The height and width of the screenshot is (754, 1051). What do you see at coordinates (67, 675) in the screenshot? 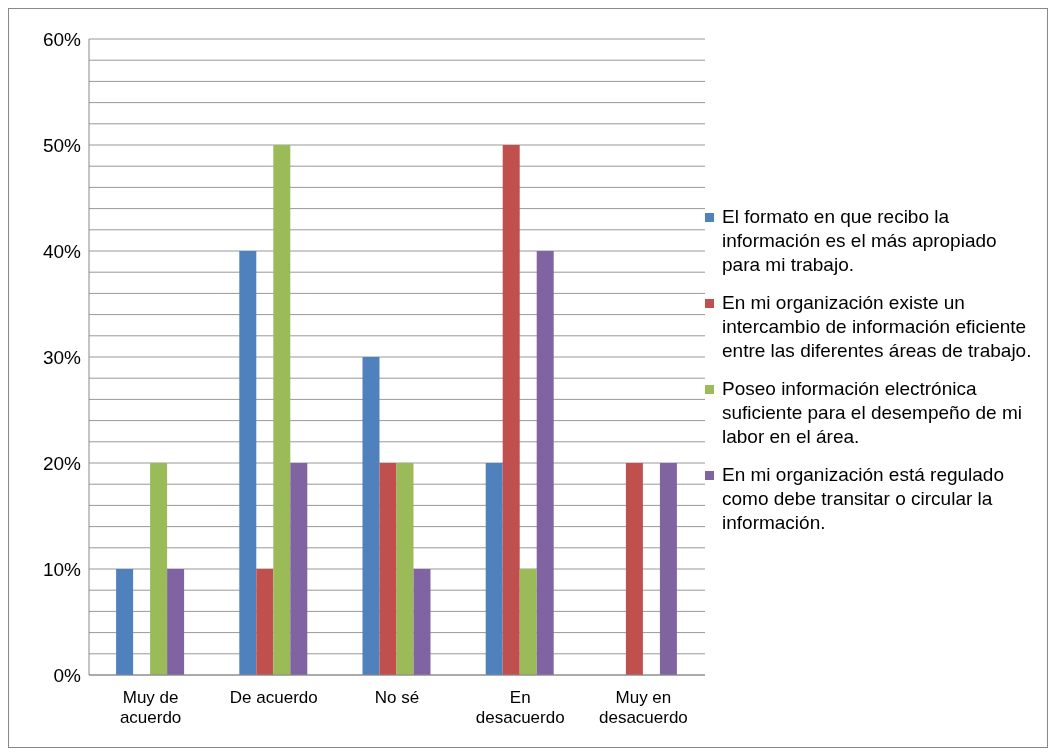
I see `y-tick-label: 0%` at bounding box center [67, 675].